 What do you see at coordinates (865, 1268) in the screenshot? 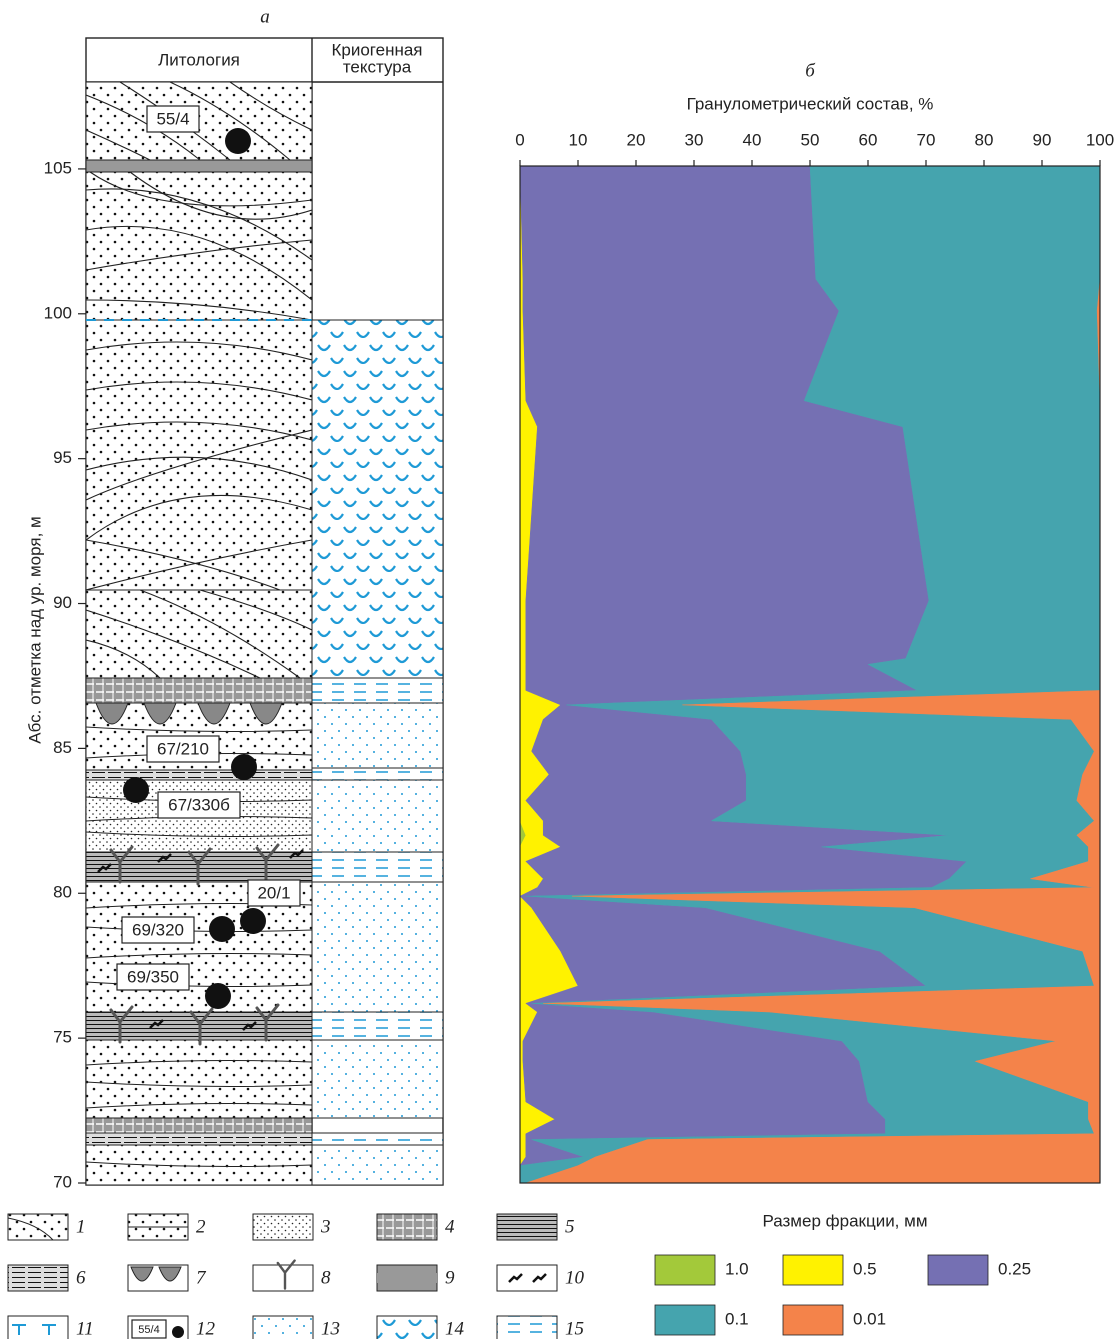
I see `legend-label: 0.5` at bounding box center [865, 1268].